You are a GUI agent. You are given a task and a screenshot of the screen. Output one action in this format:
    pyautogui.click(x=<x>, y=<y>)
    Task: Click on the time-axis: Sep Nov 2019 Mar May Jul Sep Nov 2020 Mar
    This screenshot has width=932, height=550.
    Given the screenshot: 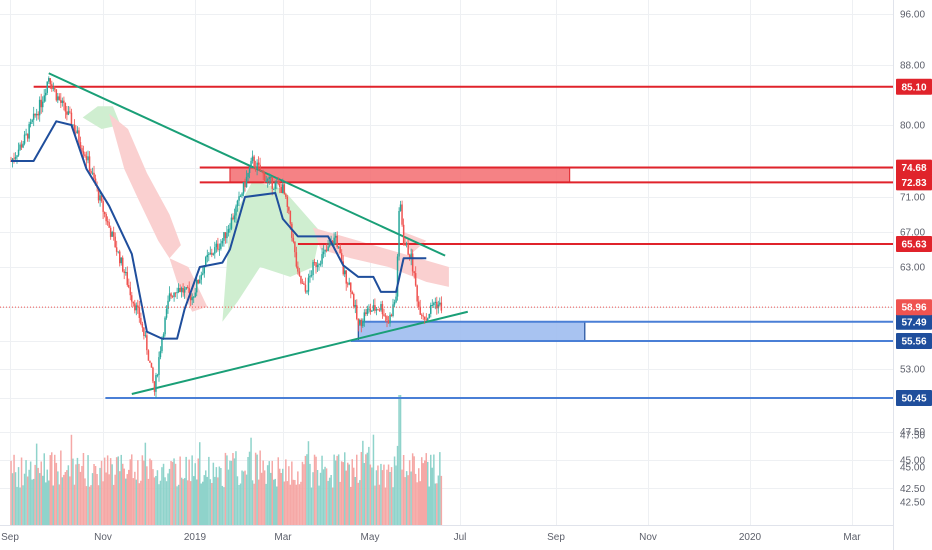 What is the action you would take?
    pyautogui.click(x=431, y=537)
    